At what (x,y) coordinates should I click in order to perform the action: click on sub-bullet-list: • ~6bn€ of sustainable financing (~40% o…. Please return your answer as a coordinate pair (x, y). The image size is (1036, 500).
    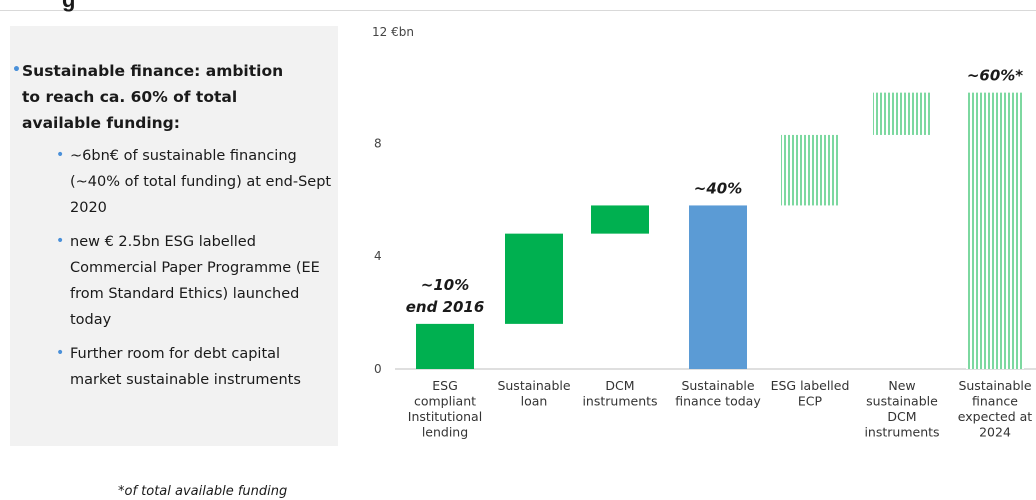
    Looking at the image, I should click on (194, 272).